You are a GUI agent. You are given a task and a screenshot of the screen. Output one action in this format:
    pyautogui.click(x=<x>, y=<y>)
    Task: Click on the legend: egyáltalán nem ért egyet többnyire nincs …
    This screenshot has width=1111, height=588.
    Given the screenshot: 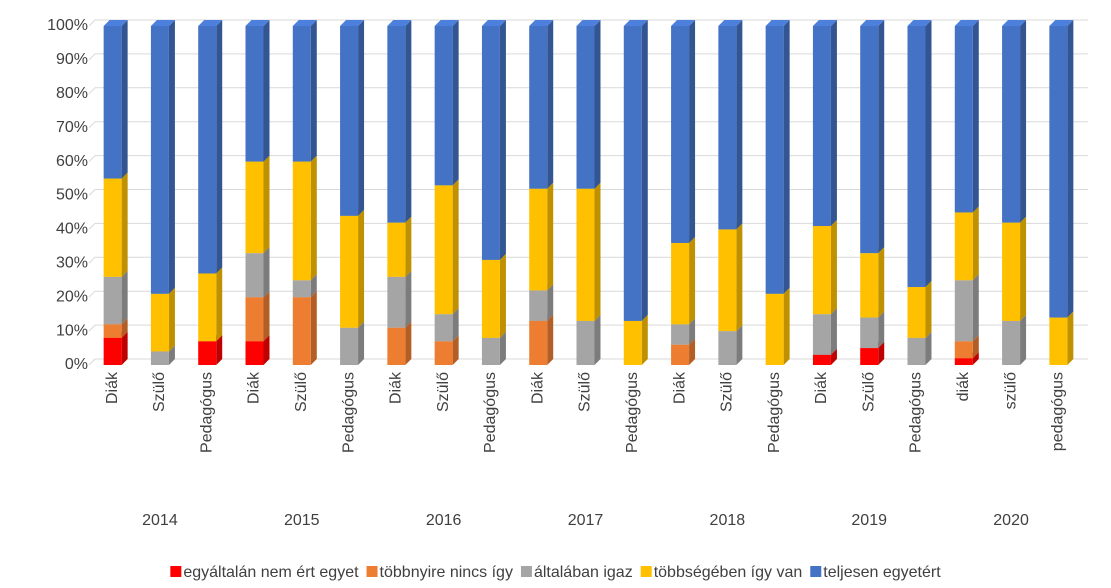 What is the action you would take?
    pyautogui.click(x=555, y=572)
    